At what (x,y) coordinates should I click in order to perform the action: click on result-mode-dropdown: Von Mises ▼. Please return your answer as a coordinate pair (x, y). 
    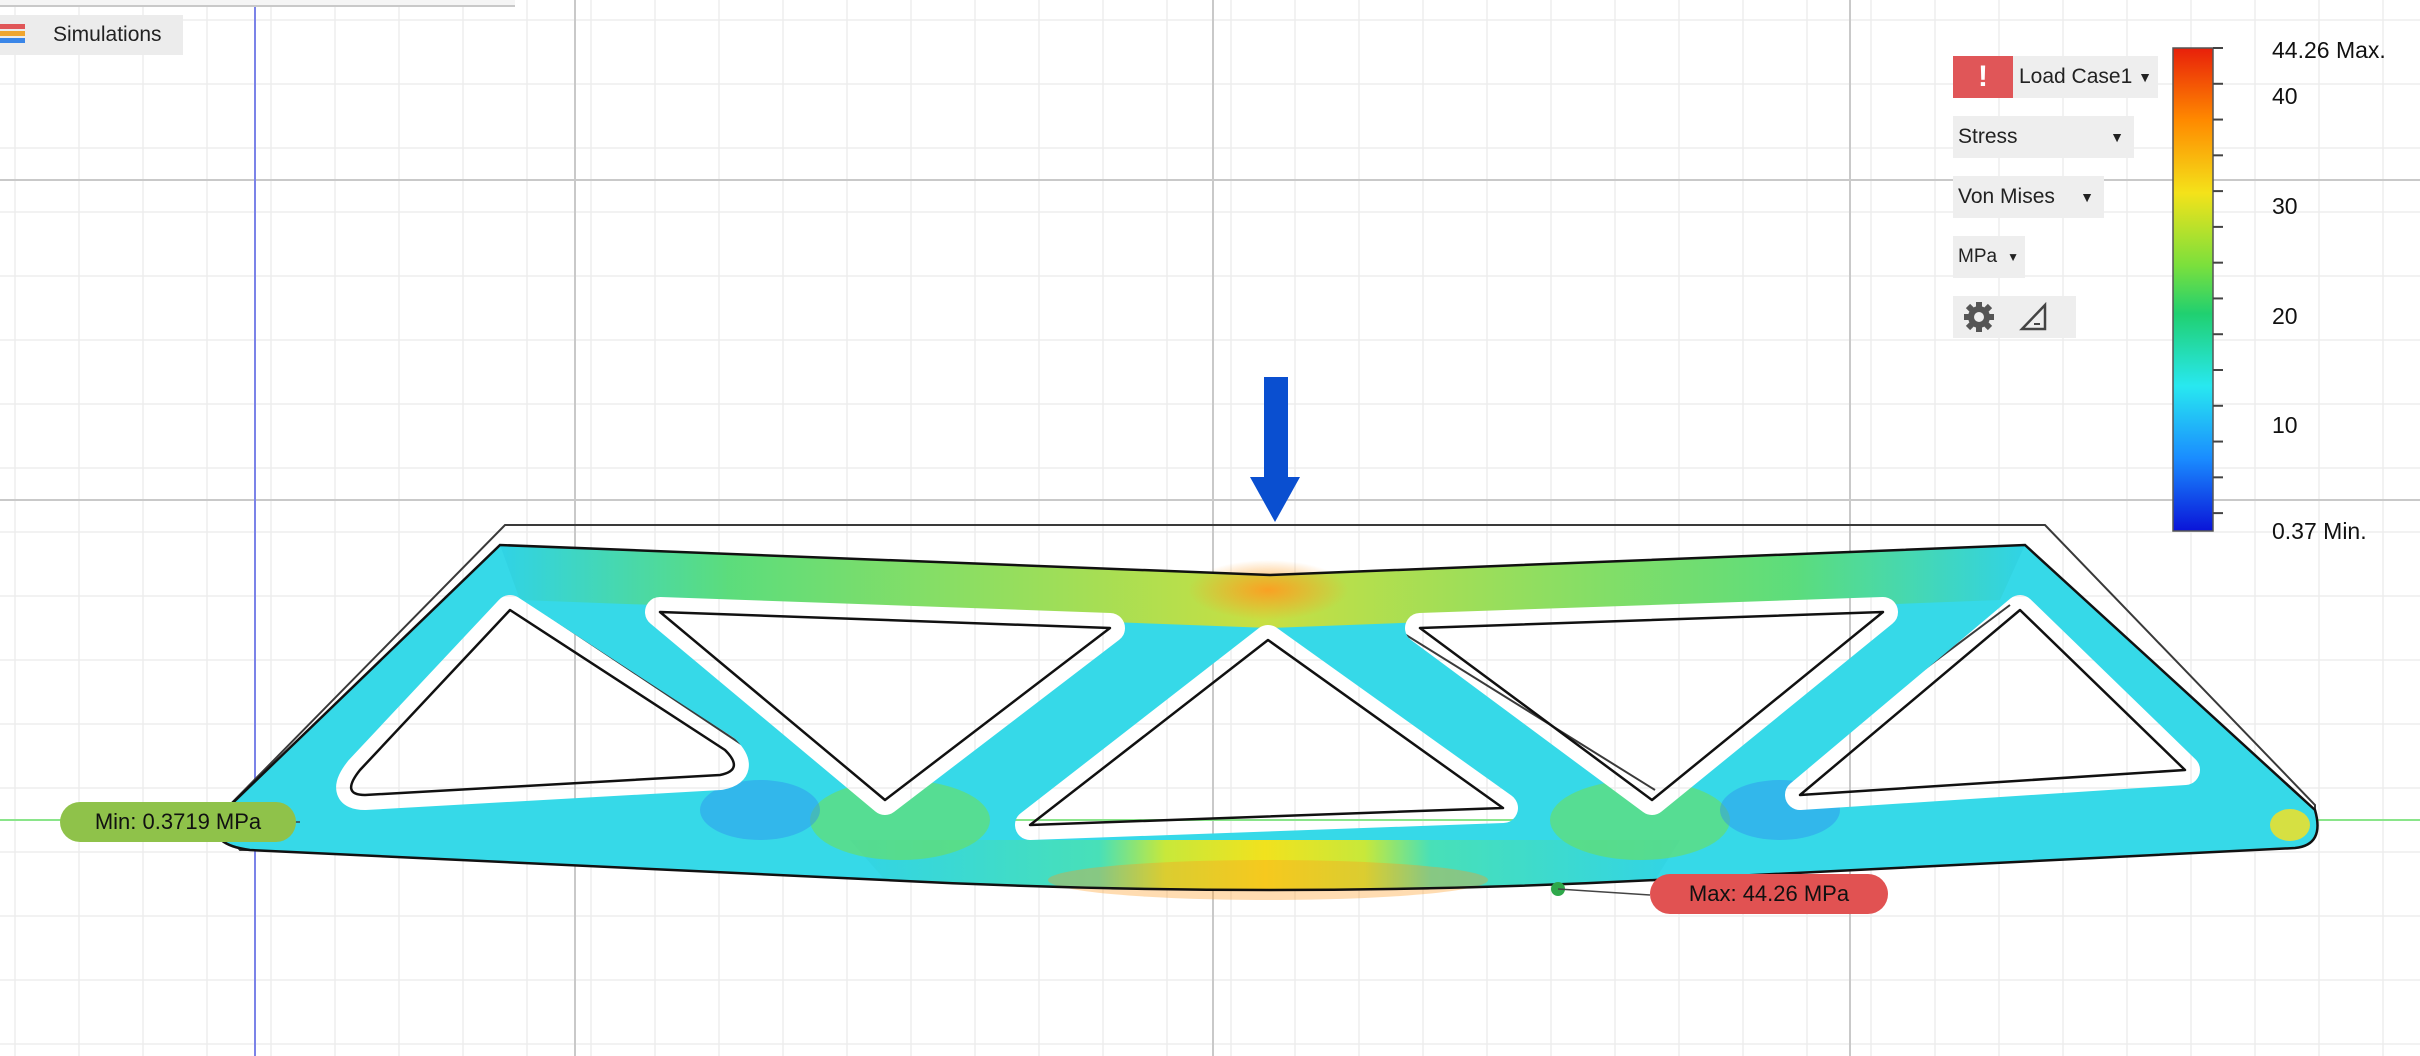
    Looking at the image, I should click on (2028, 197).